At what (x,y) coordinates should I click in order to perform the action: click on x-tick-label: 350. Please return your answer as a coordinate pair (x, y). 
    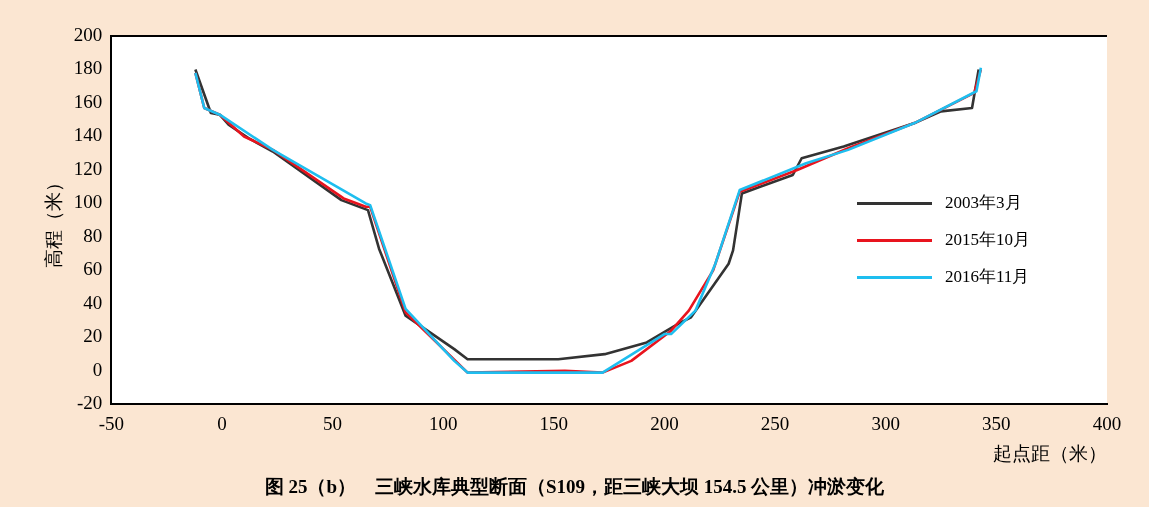
    Looking at the image, I should click on (996, 423).